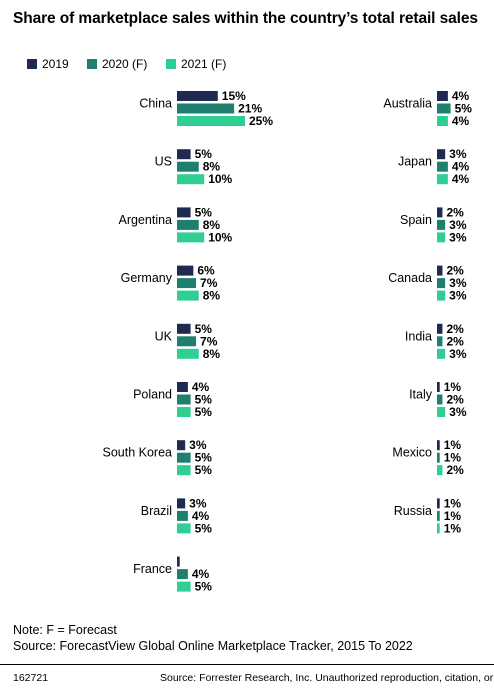  Describe the element at coordinates (206, 108) in the screenshot. I see `country-group-china: China 15%21%25%` at that location.